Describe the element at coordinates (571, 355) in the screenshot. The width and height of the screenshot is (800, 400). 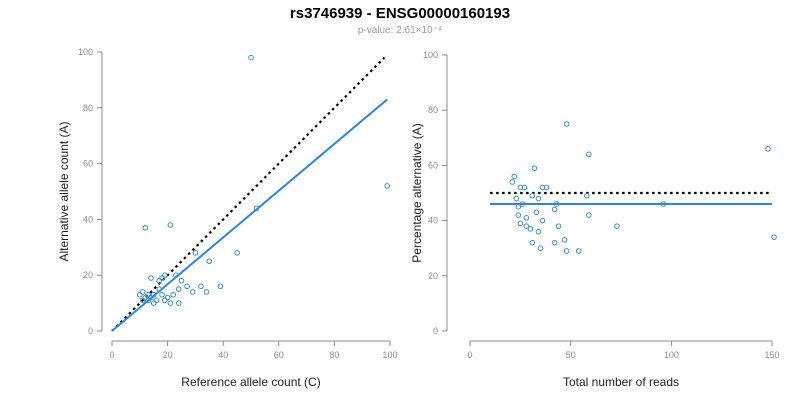
I see `x-tick-label: 50` at that location.